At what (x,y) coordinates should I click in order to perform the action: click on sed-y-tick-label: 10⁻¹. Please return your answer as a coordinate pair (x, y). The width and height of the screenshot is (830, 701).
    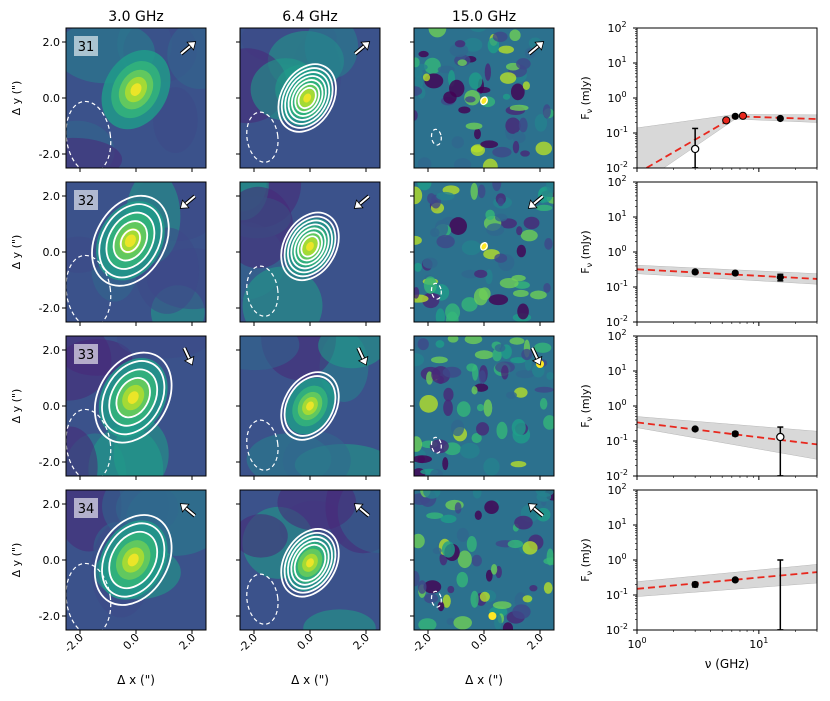
    Looking at the image, I should click on (617, 594).